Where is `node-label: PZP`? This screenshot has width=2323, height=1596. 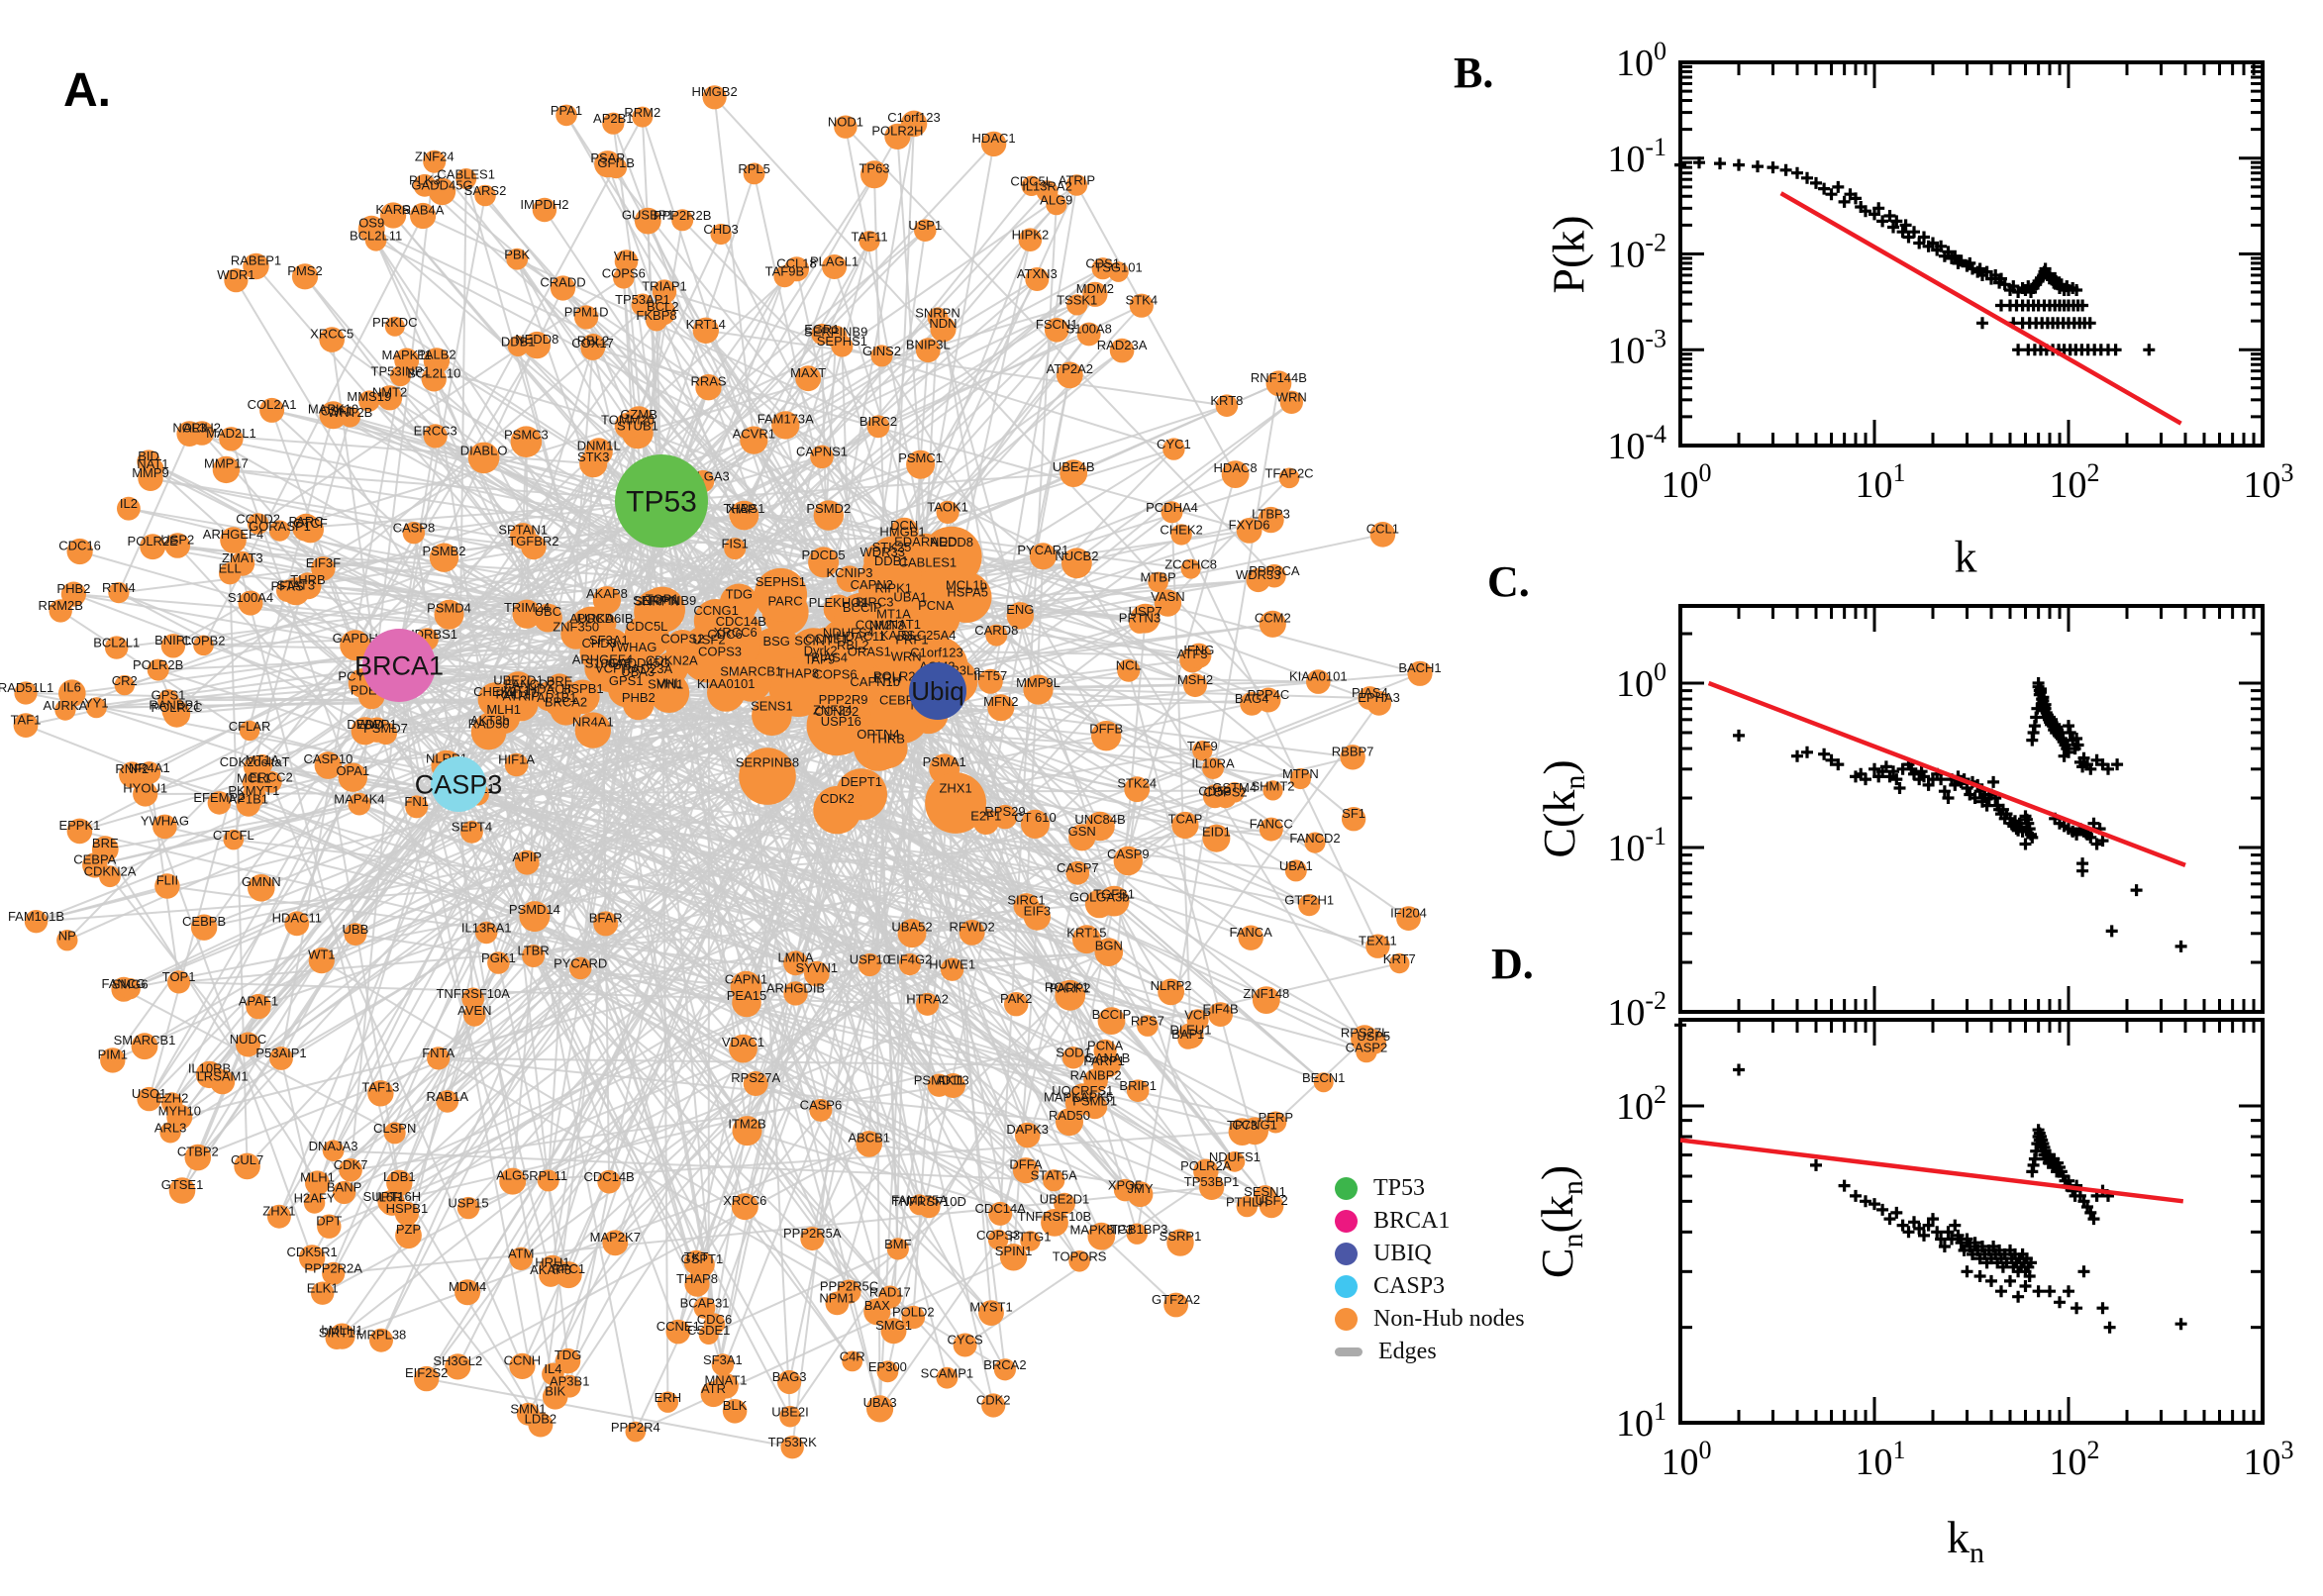 node-label: PZP is located at coordinates (409, 1229).